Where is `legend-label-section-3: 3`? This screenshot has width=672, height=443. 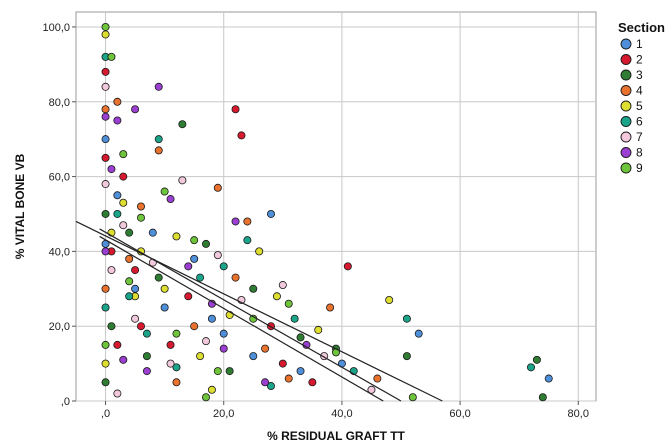
legend-label-section-3: 3 is located at coordinates (639, 75).